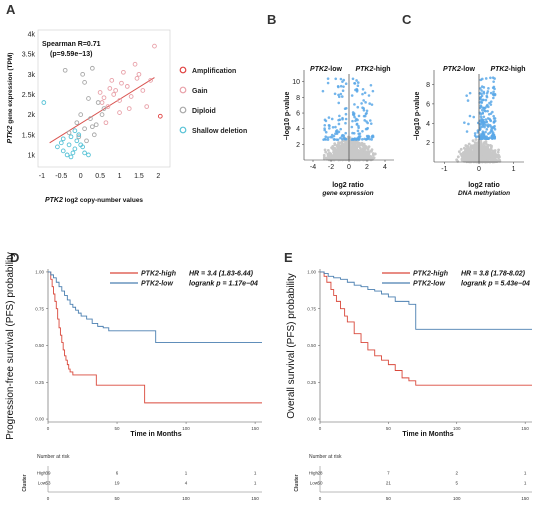 This screenshot has width=550, height=520. What do you see at coordinates (81, 176) in the screenshot?
I see `panel-a-x-tick-label: 0` at bounding box center [81, 176].